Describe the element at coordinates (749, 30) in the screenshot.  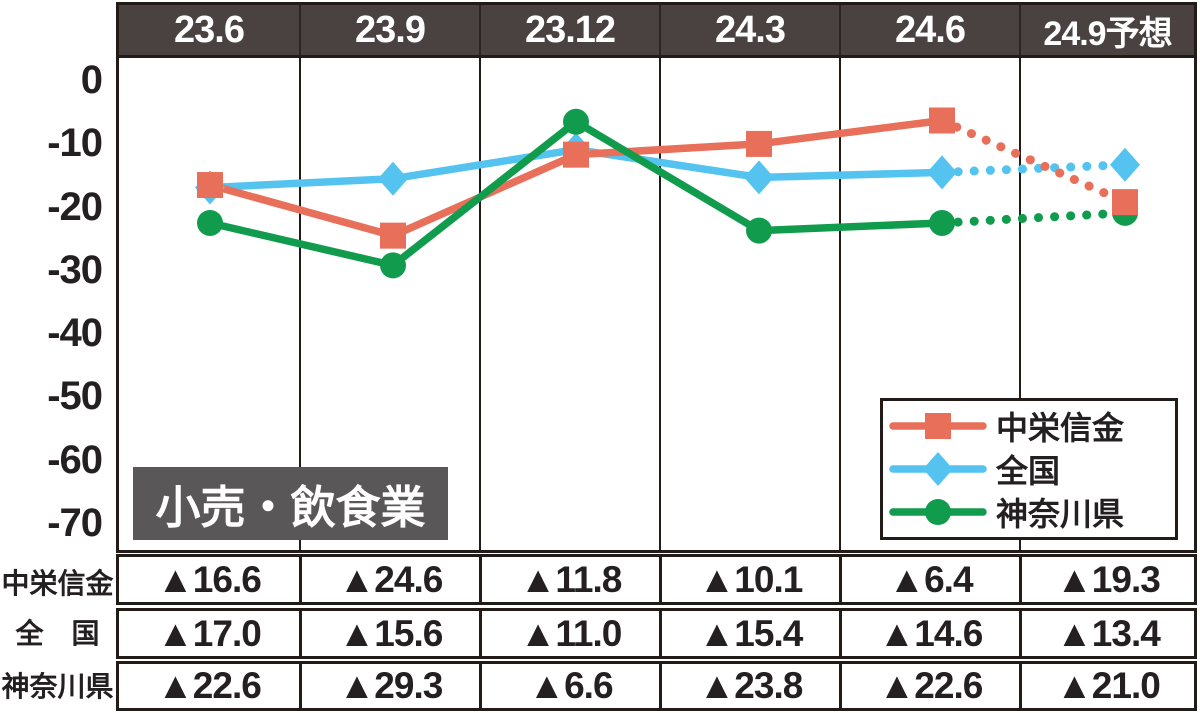
I see `x-header-cell: 24.3` at that location.